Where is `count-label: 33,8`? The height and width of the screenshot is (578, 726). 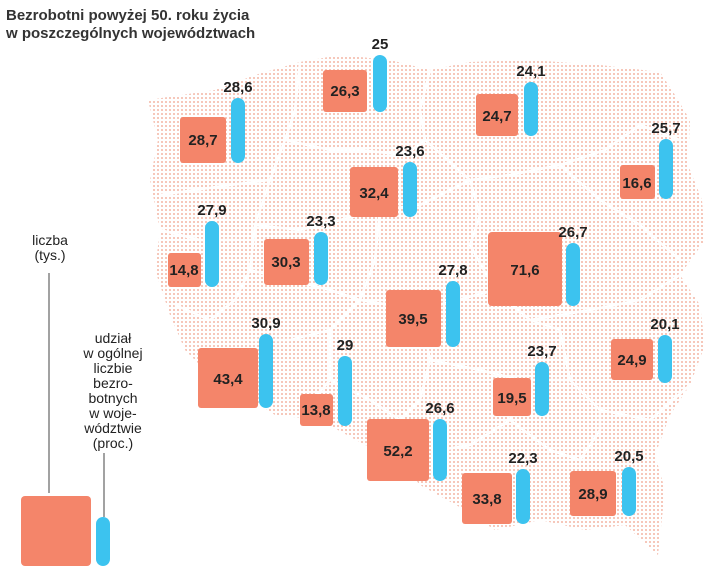 count-label: 33,8 is located at coordinates (486, 499).